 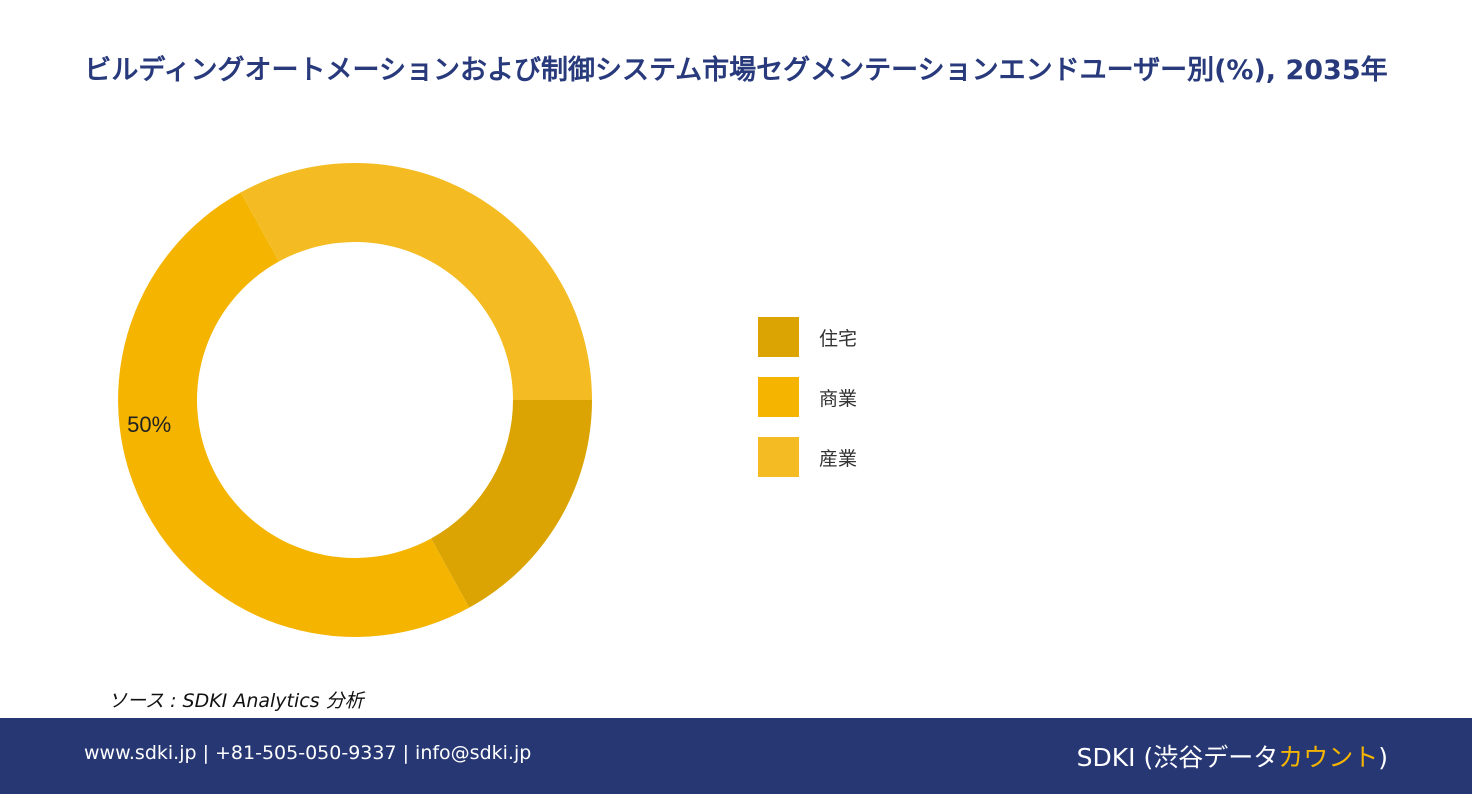 I want to click on legend-label-industrial: 産業, so click(x=838, y=458).